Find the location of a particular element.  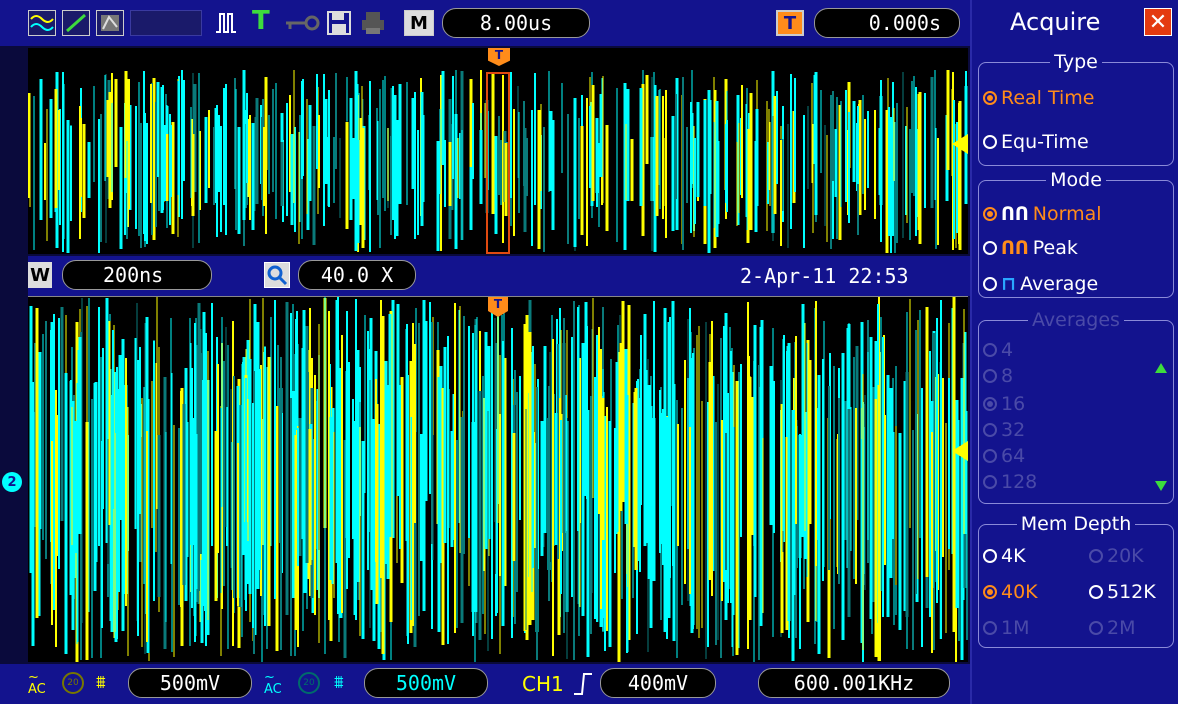

mode-section: Mode ՈՈ Normal ՈՈ Peak ⊓ Average is located at coordinates (1076, 233).